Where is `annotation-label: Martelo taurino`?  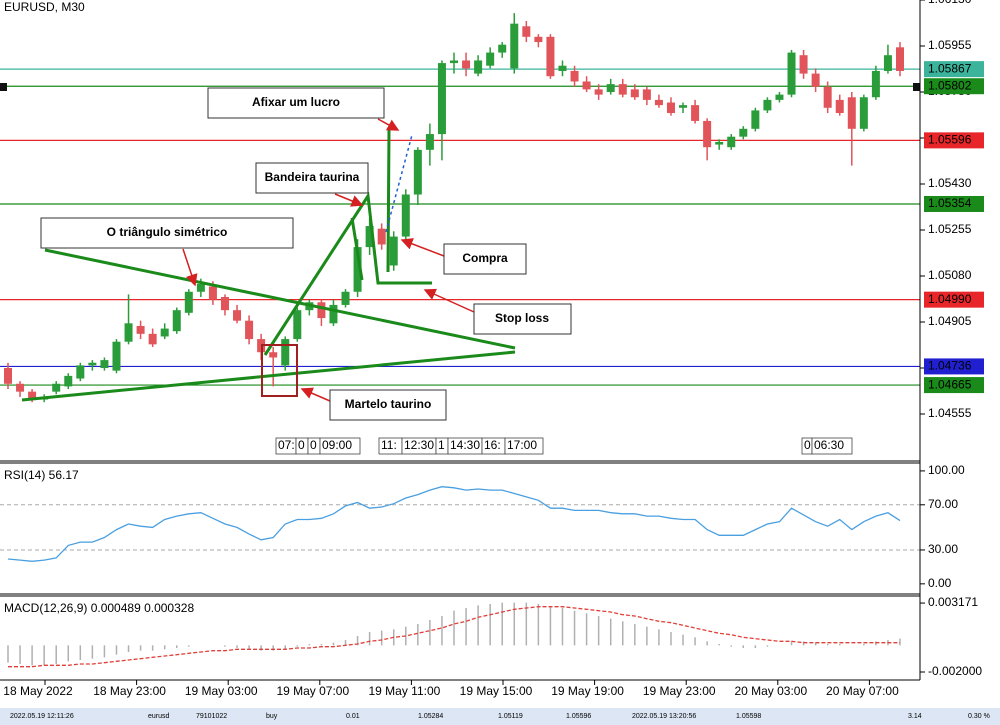 annotation-label: Martelo taurino is located at coordinates (388, 404).